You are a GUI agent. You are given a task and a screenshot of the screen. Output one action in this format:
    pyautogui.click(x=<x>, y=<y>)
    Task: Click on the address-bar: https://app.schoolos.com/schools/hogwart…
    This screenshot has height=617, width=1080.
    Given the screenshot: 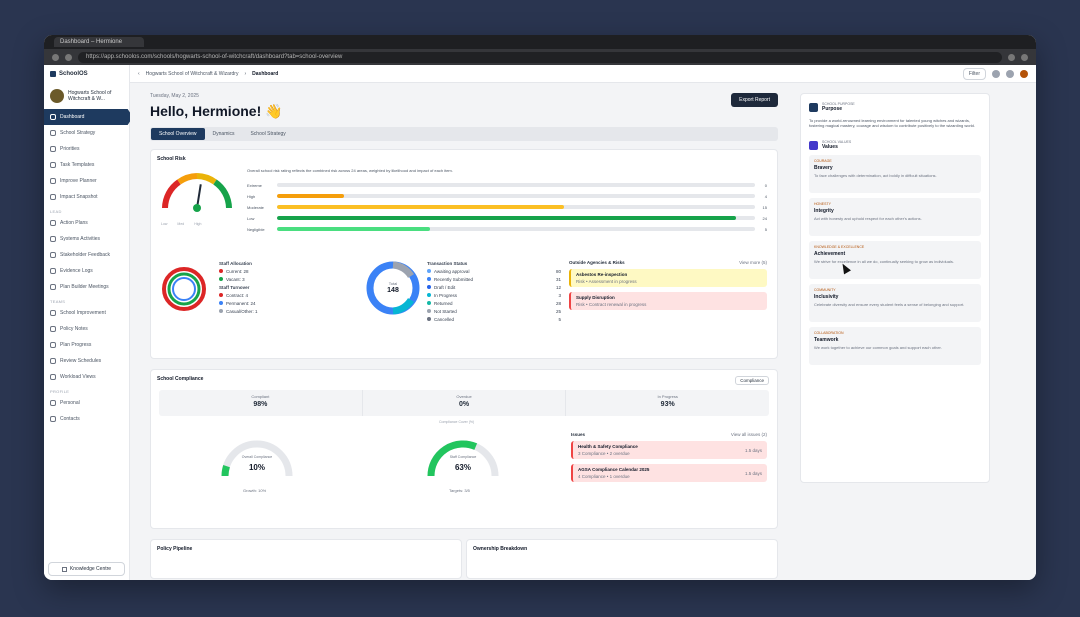 What is the action you would take?
    pyautogui.click(x=540, y=57)
    